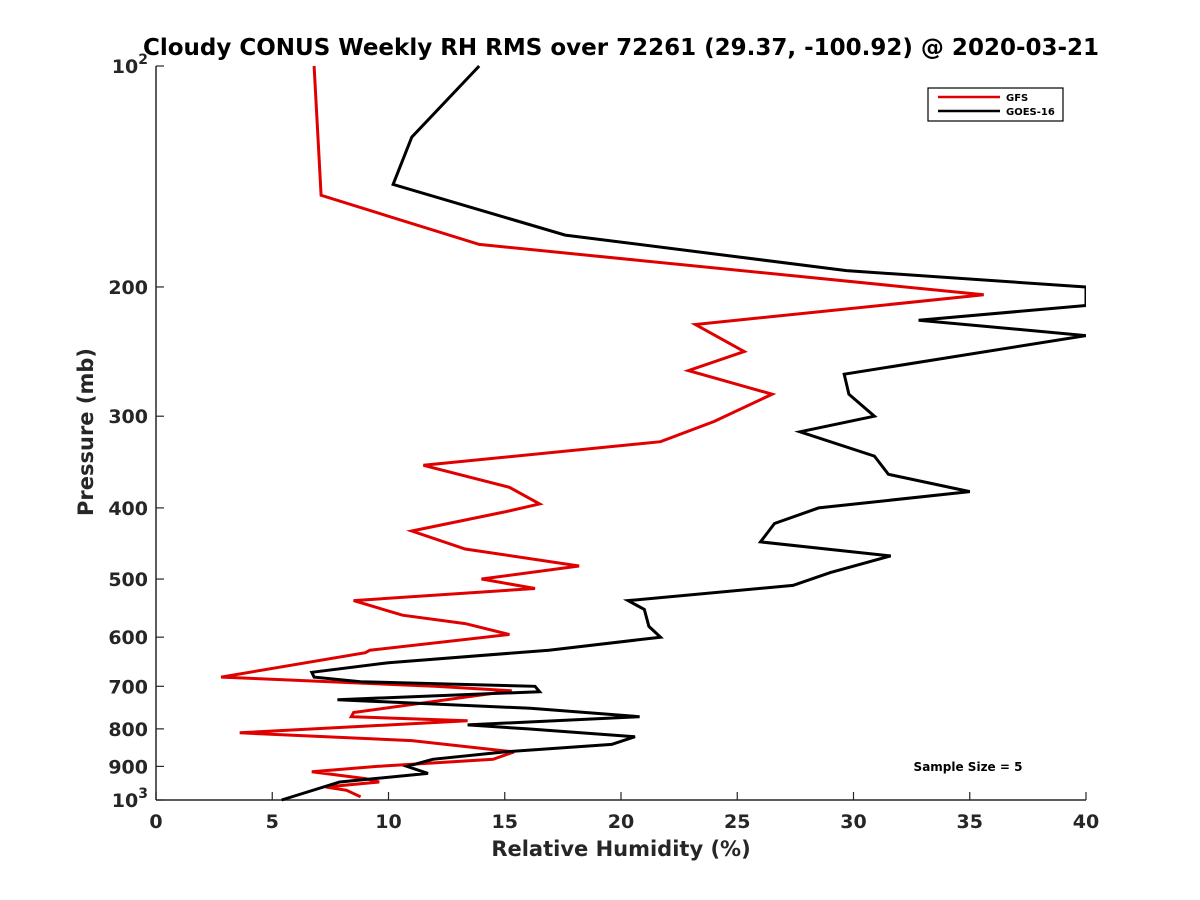  What do you see at coordinates (128, 730) in the screenshot?
I see `y-tick-label: 800` at bounding box center [128, 730].